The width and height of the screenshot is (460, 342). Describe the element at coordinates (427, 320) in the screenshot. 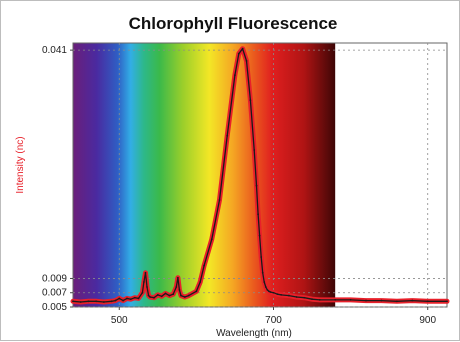

I see `x-tick-label: 900` at that location.